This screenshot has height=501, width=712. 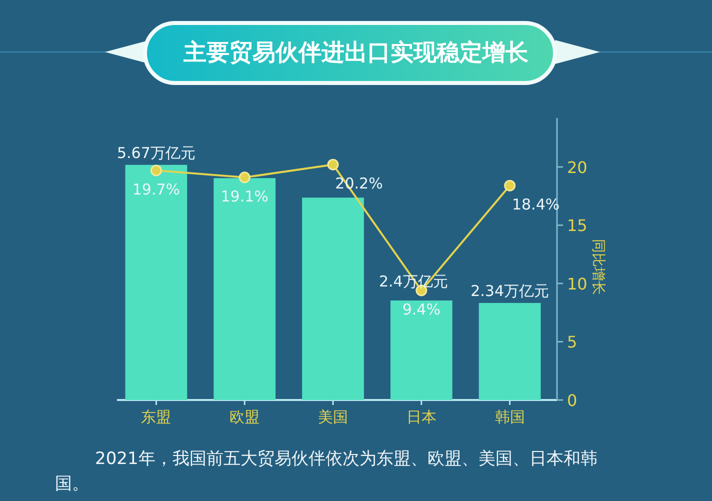 I want to click on x-tick-label: 东盟, so click(x=156, y=417).